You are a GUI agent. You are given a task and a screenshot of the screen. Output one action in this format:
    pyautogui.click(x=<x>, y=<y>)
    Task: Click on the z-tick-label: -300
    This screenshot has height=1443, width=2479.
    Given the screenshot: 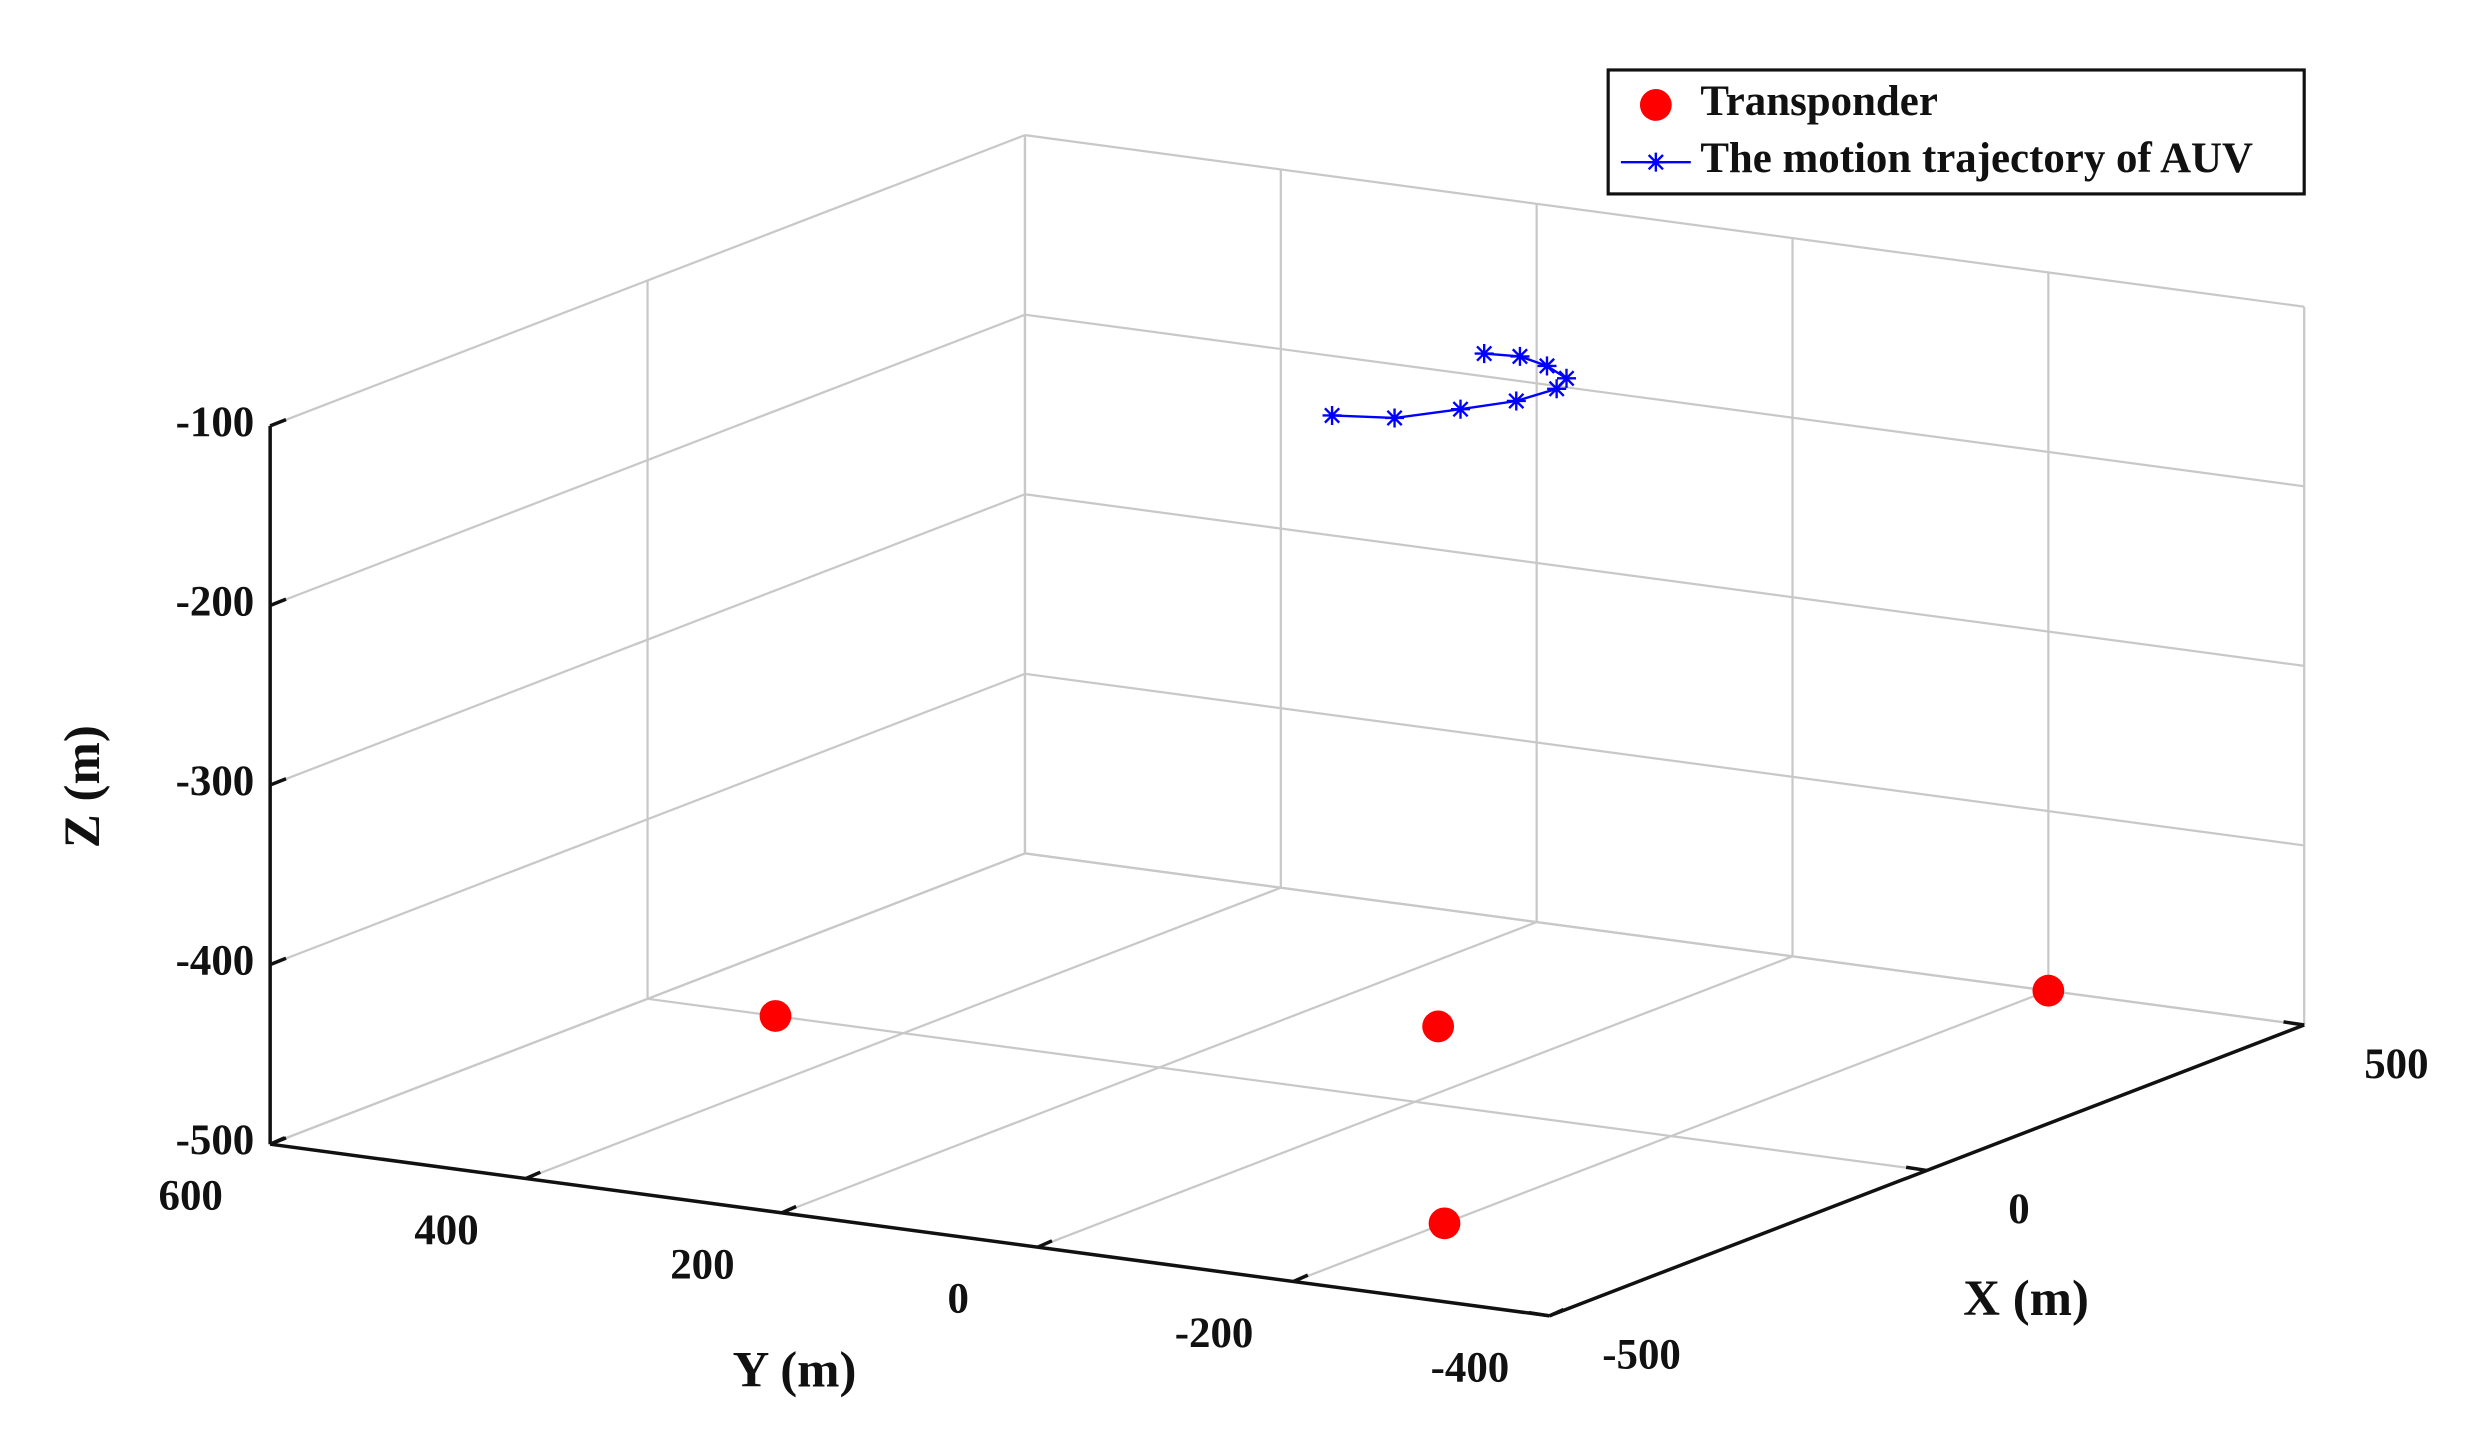 What is the action you would take?
    pyautogui.click(x=215, y=781)
    